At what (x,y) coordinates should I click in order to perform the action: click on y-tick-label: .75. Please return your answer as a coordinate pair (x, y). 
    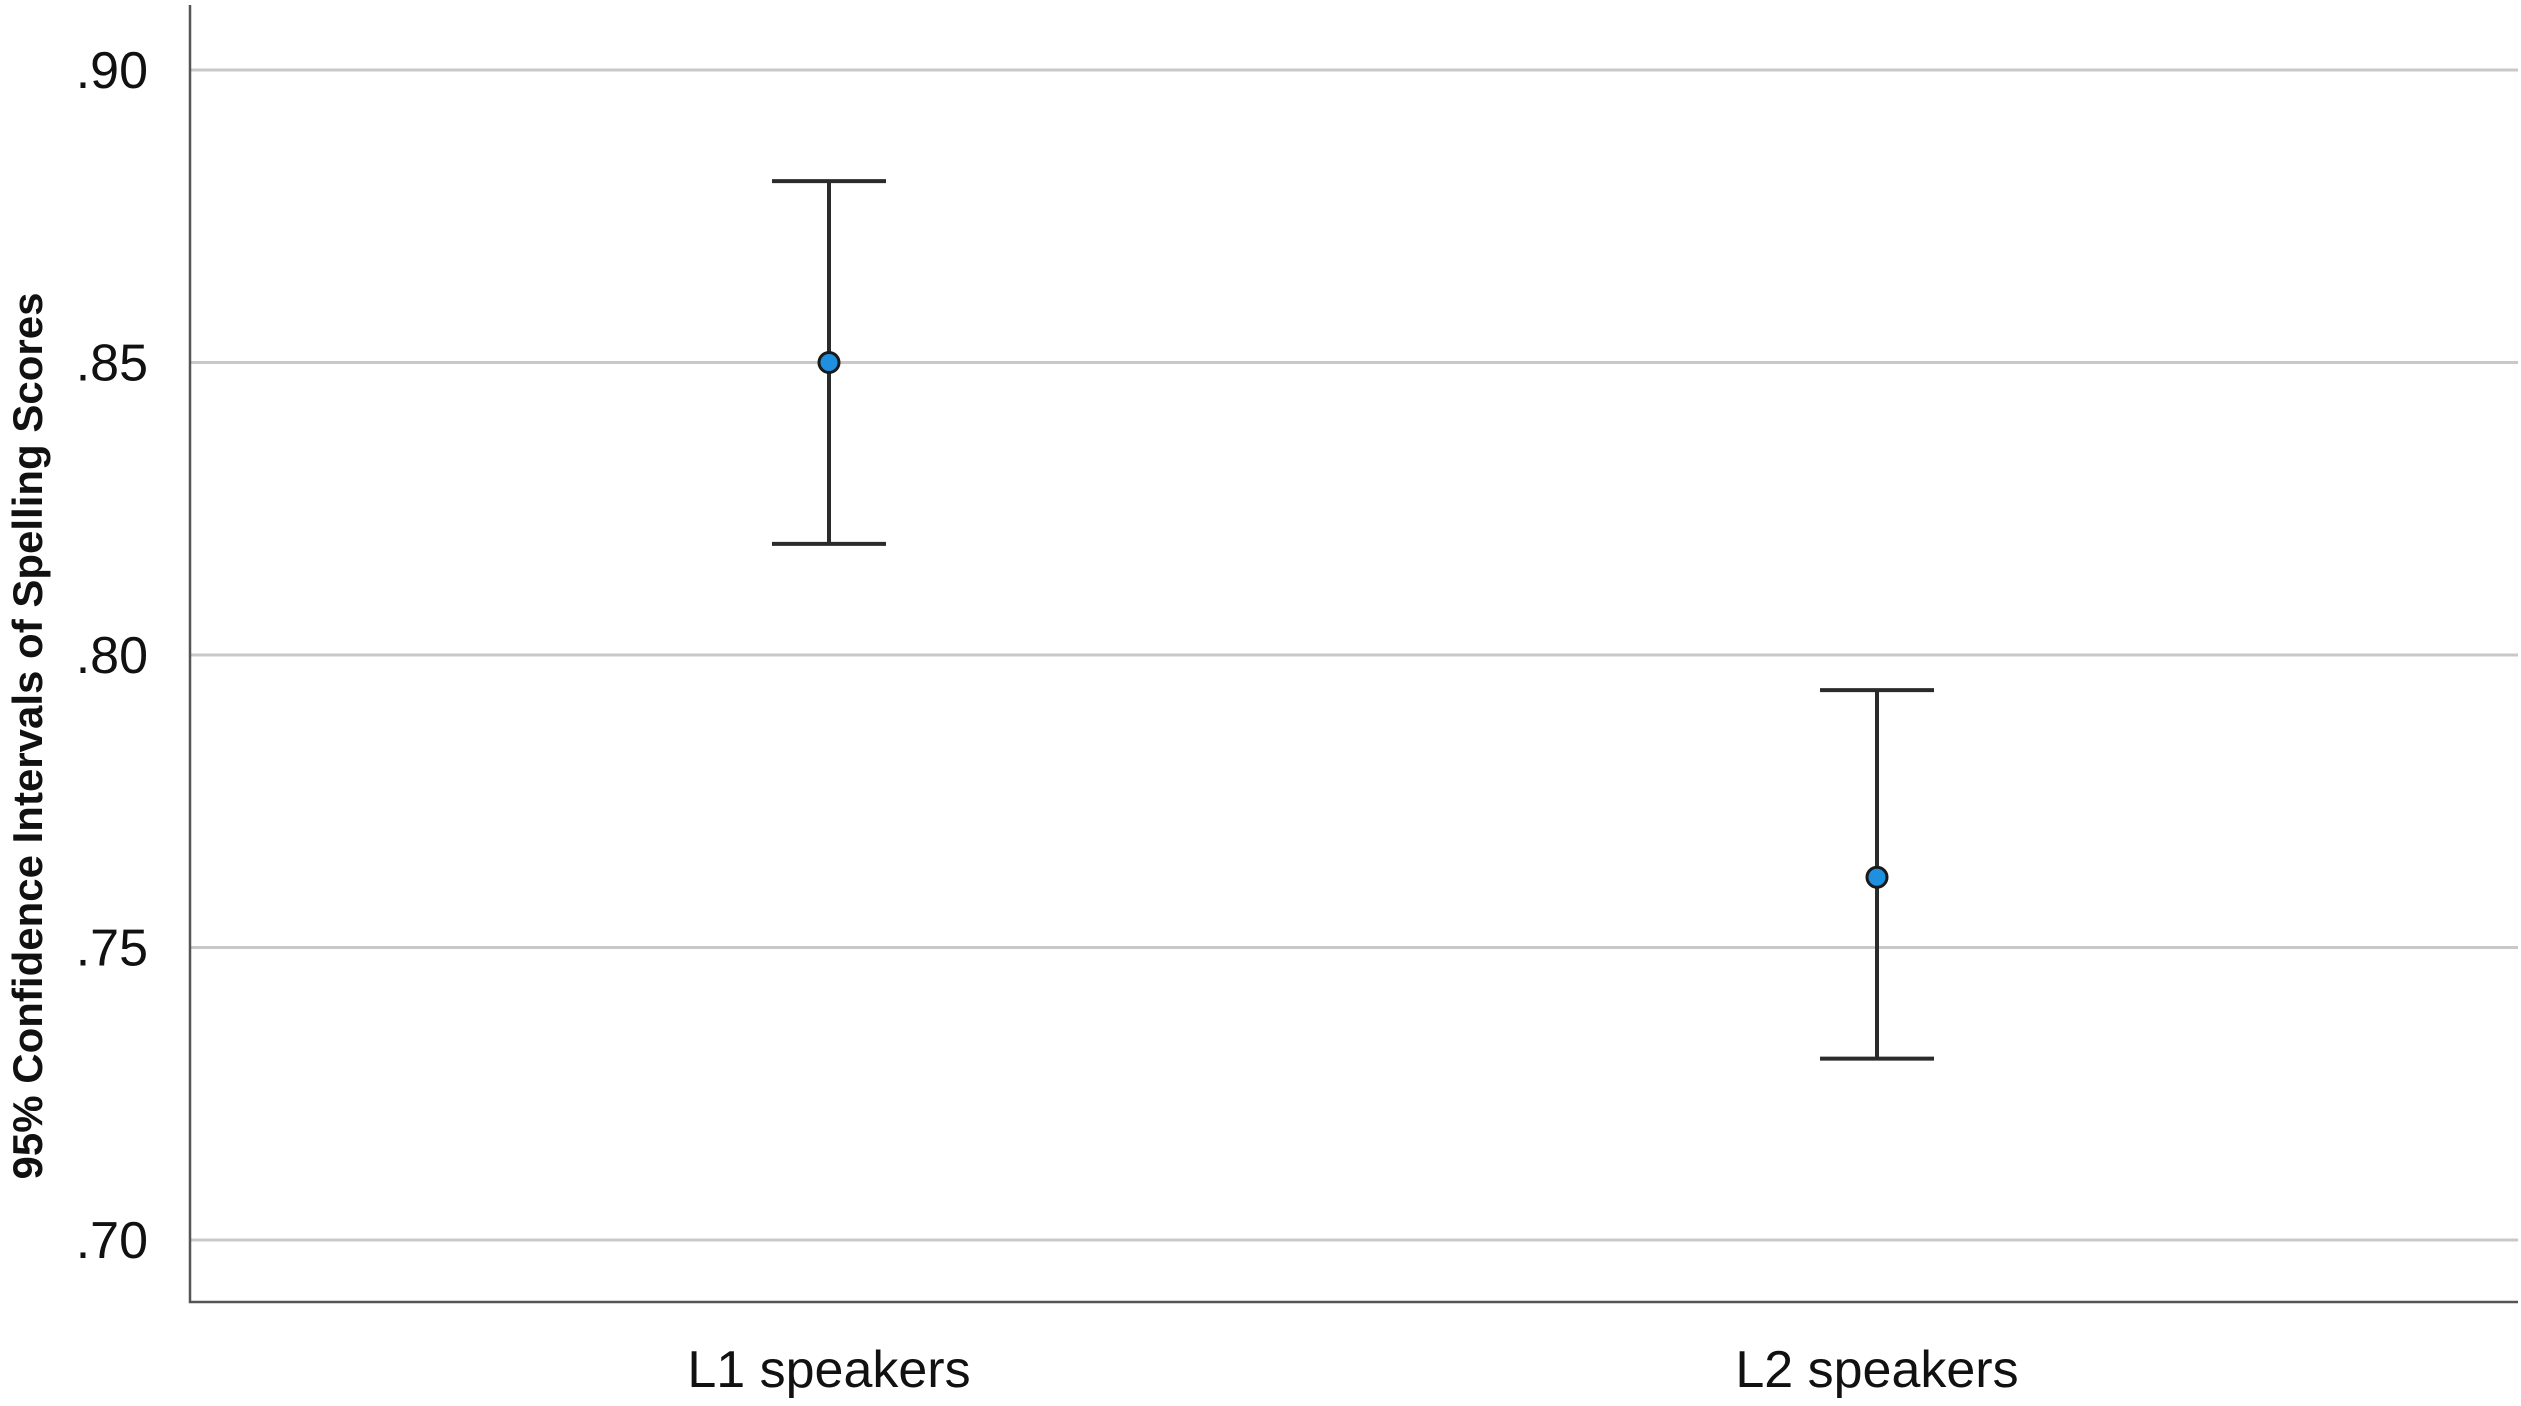
    Looking at the image, I should click on (112, 949).